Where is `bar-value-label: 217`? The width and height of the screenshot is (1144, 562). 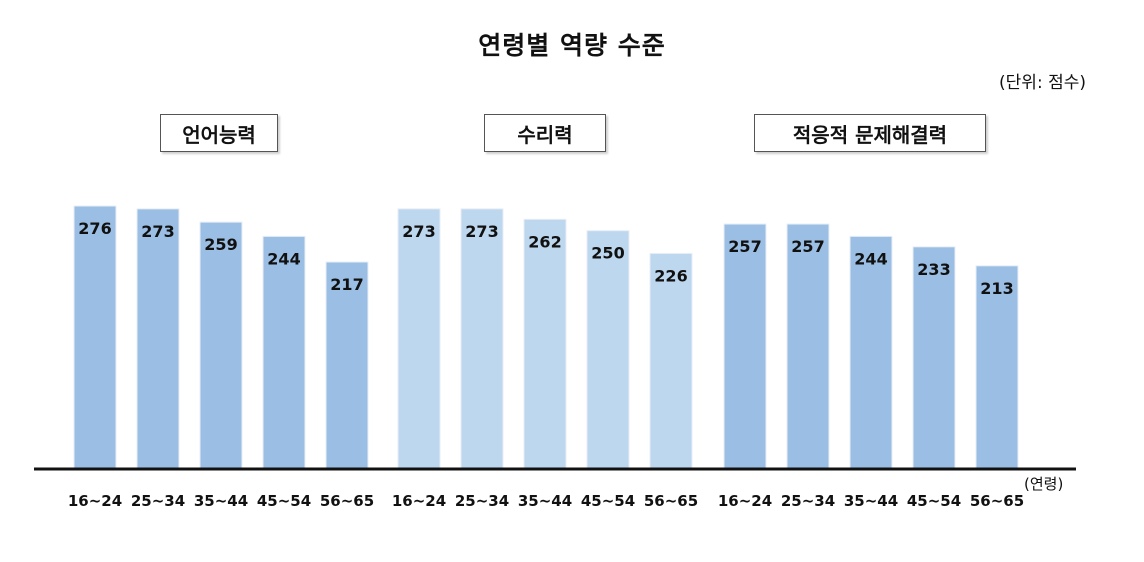
bar-value-label: 217 is located at coordinates (346, 284).